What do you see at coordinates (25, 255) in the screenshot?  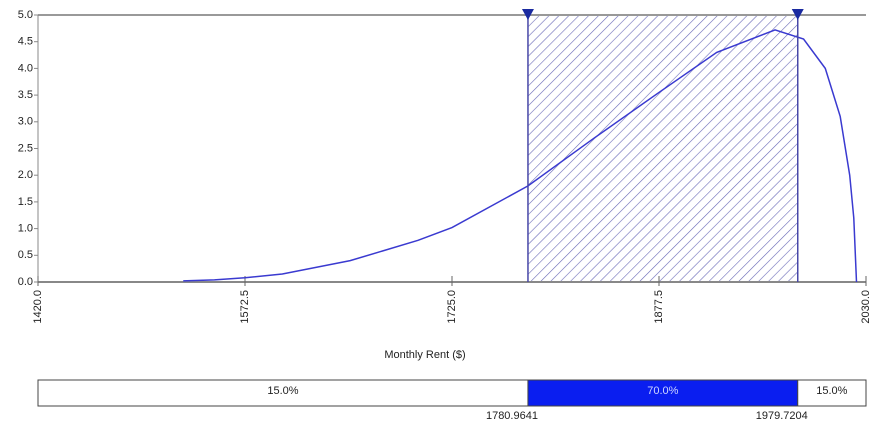 I see `y-tick-label: 0.5` at bounding box center [25, 255].